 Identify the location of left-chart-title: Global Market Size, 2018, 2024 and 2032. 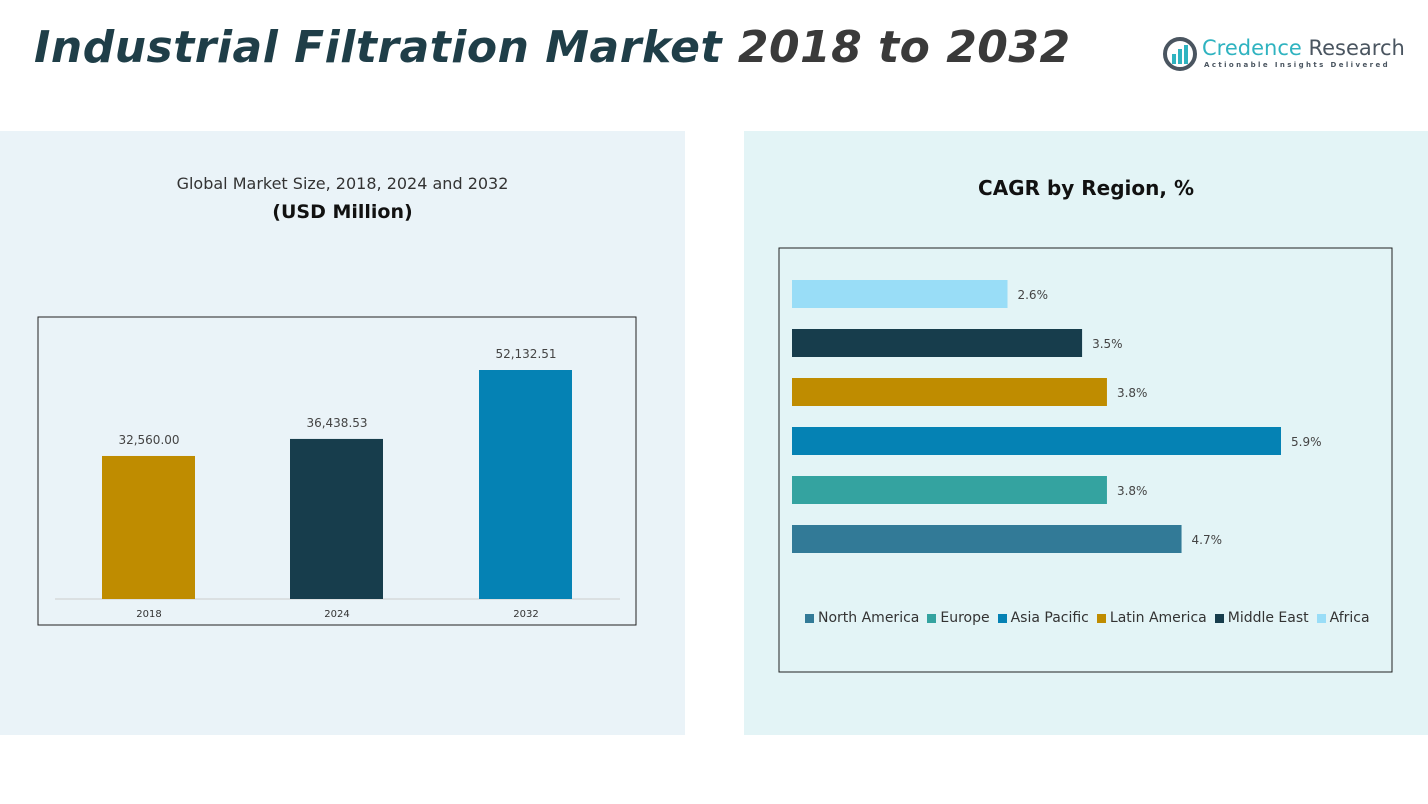
(342, 183).